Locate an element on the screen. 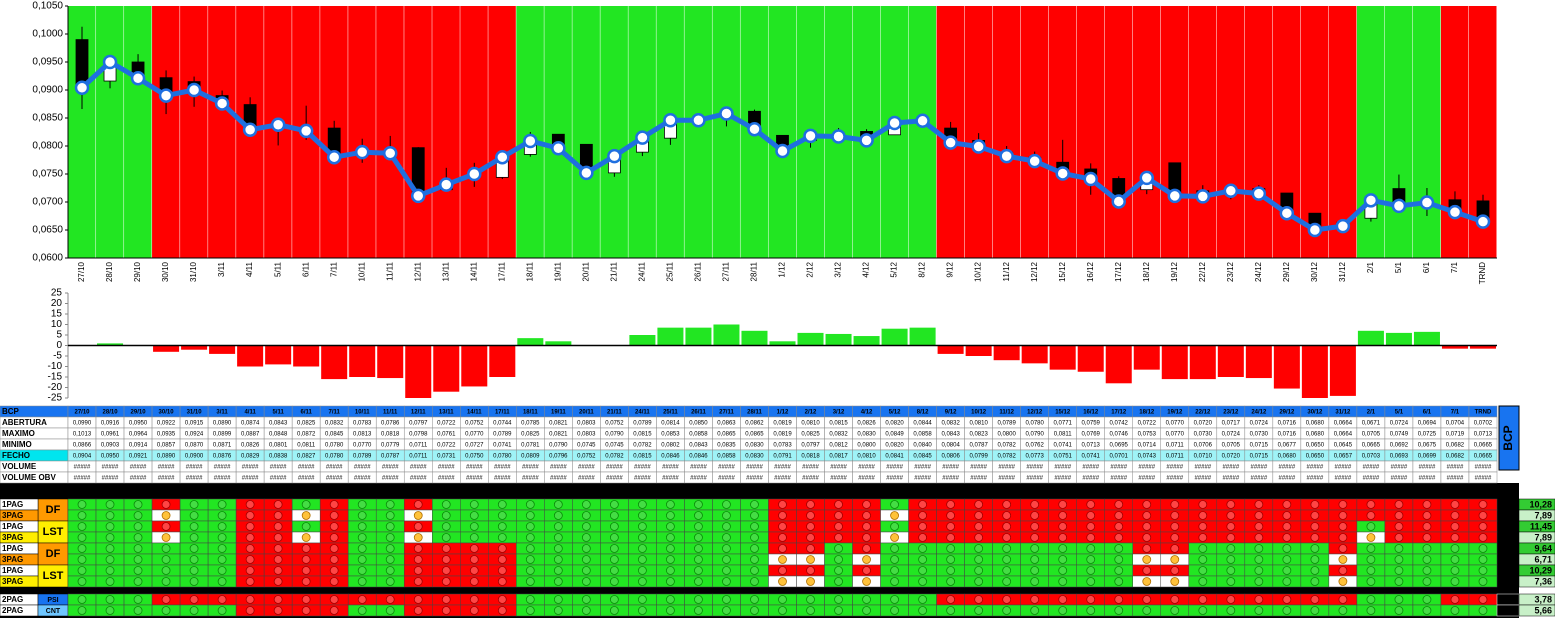  table-cell-text: 0,0781 is located at coordinates (530, 446).